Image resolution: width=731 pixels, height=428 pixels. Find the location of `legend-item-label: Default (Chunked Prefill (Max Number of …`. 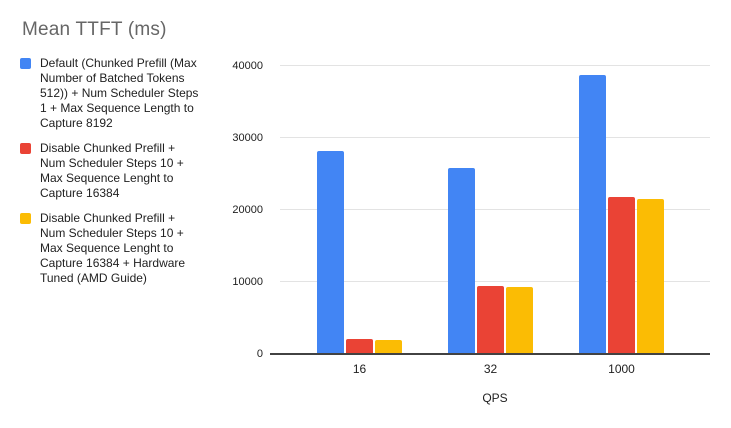

legend-item-label: Default (Chunked Prefill (Max Number of … is located at coordinates (119, 93).